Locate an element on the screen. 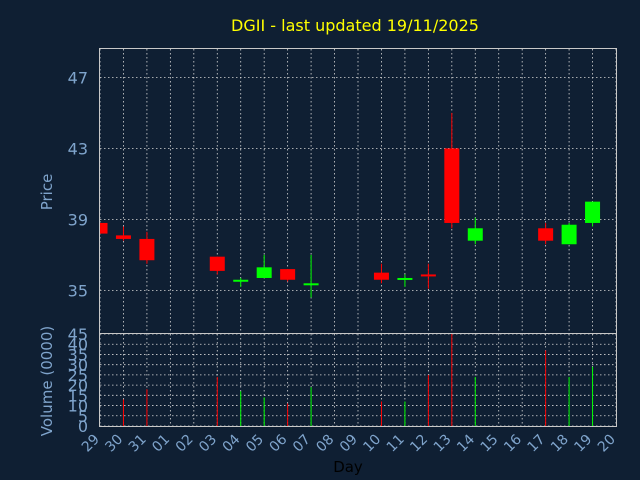 The image size is (640, 480). x-tick-label: 05 is located at coordinates (255, 444).